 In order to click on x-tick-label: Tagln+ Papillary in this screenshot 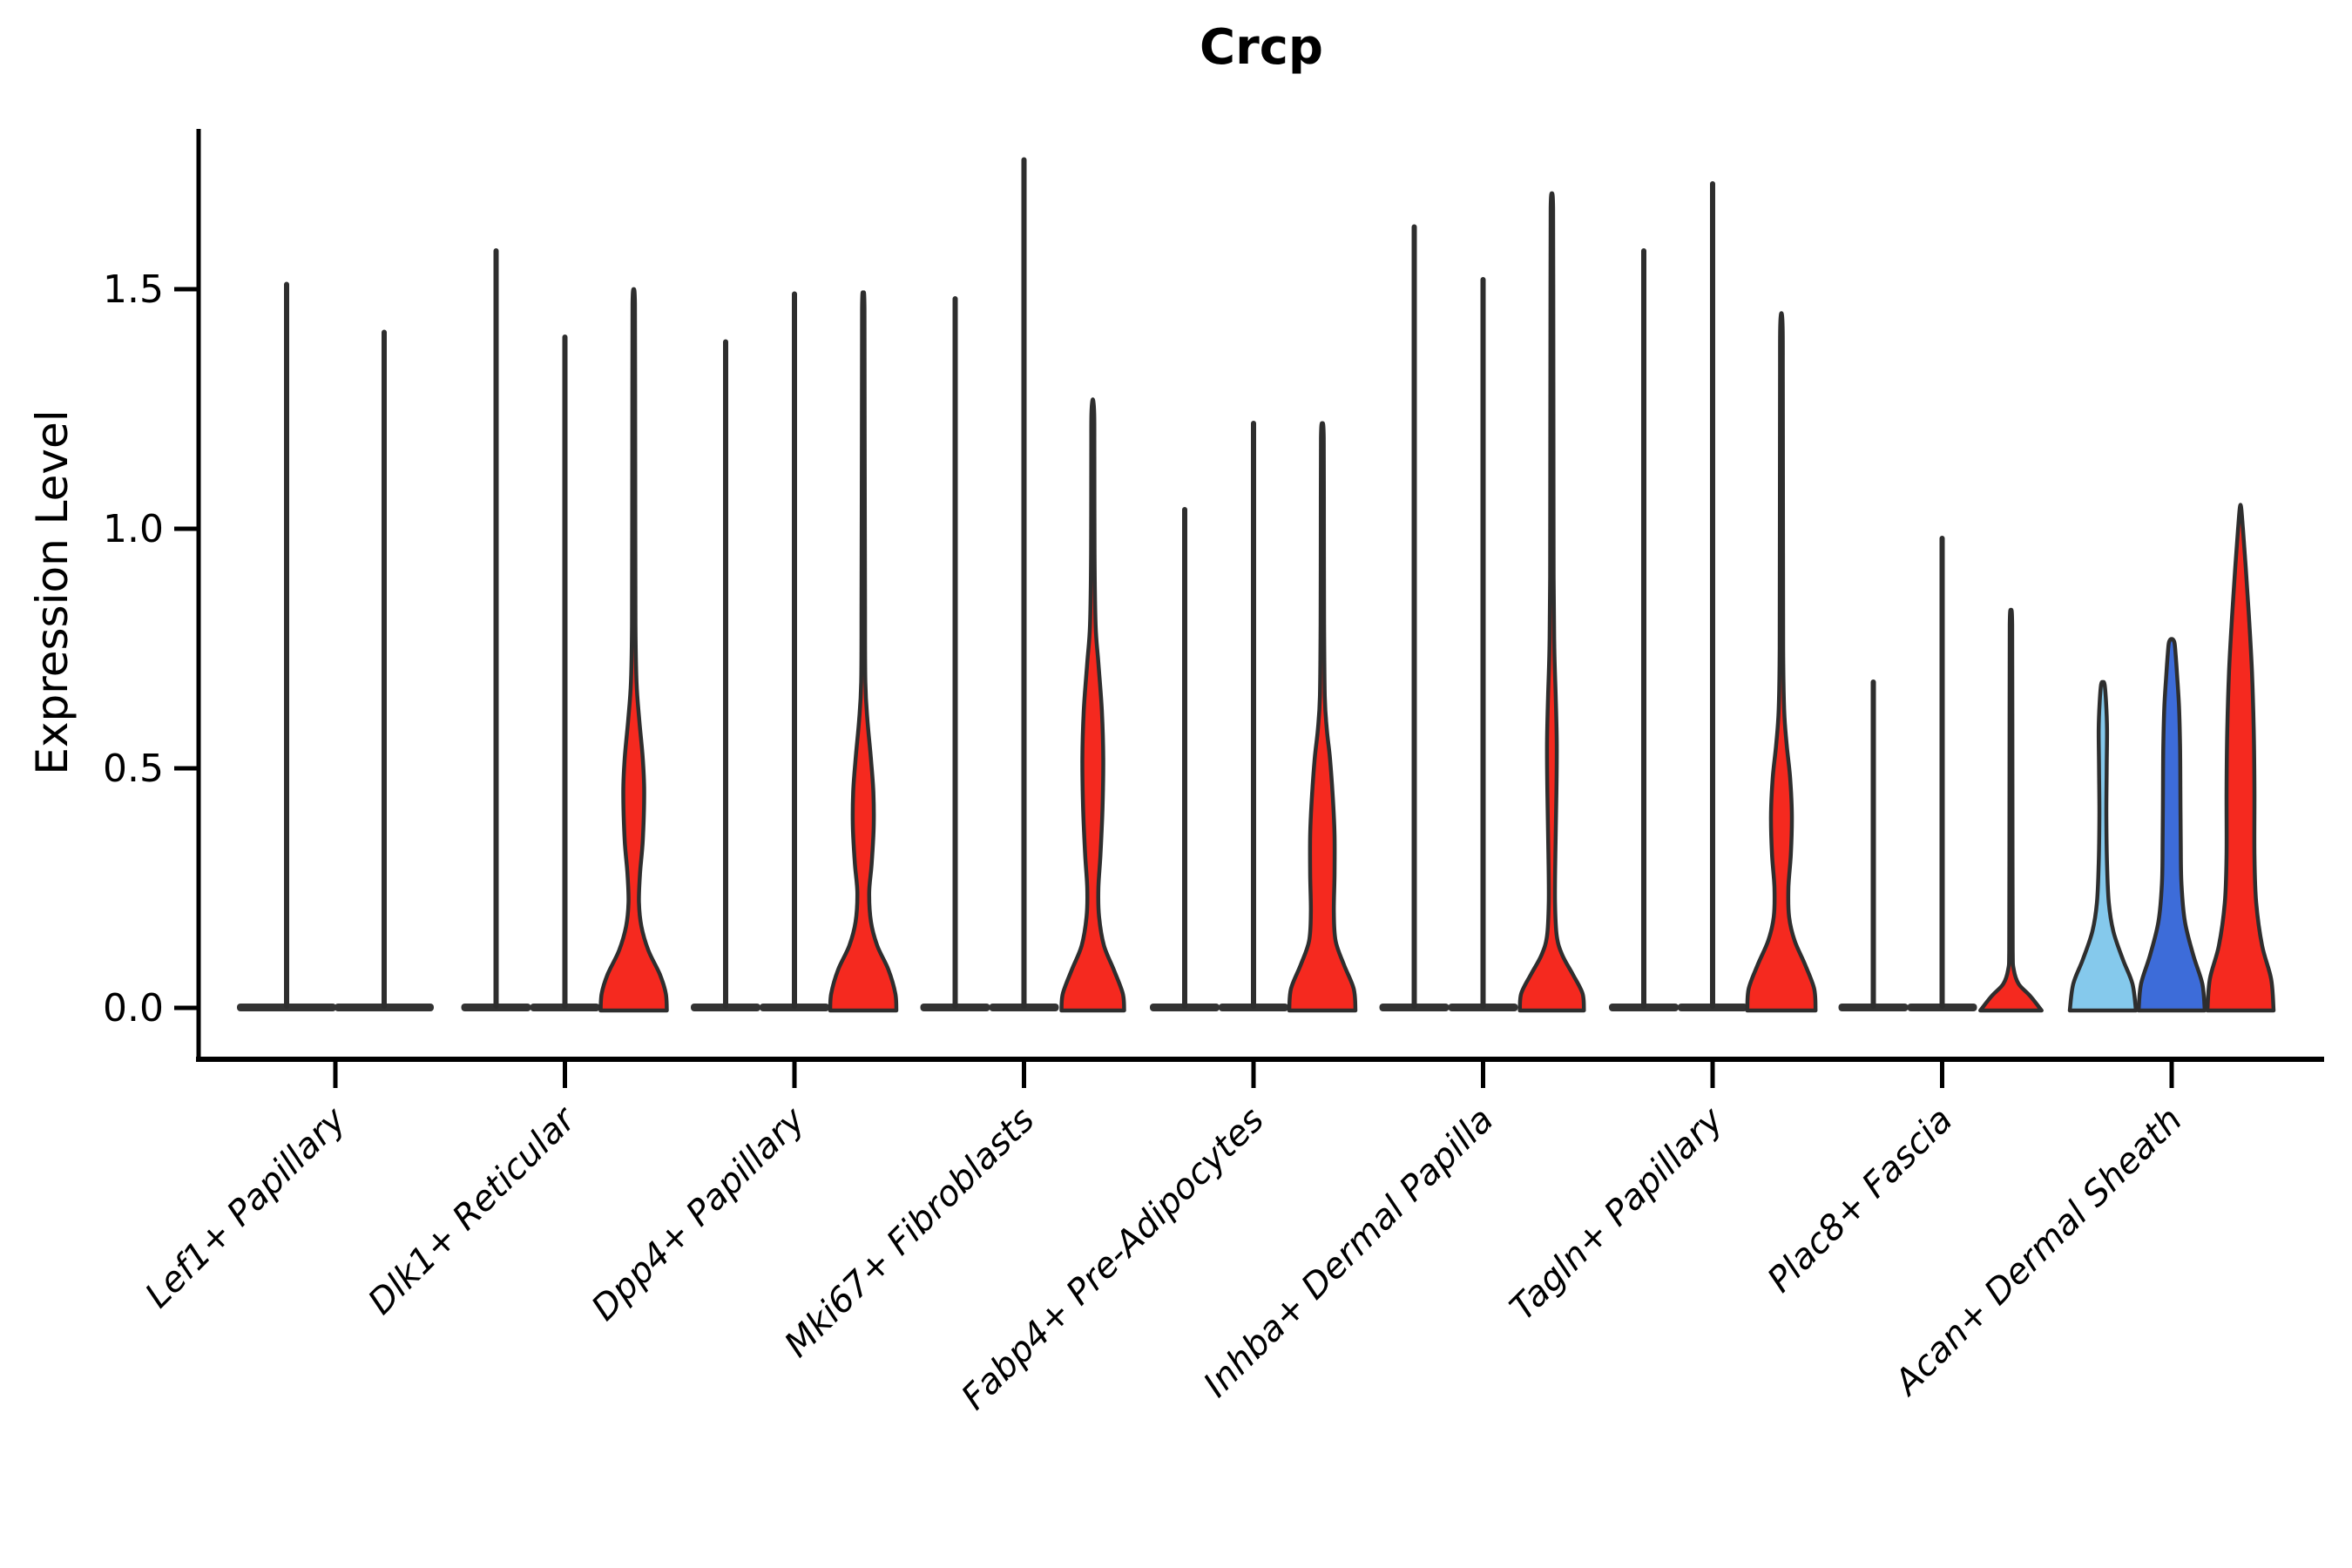, I will do `click(1617, 1213)`.